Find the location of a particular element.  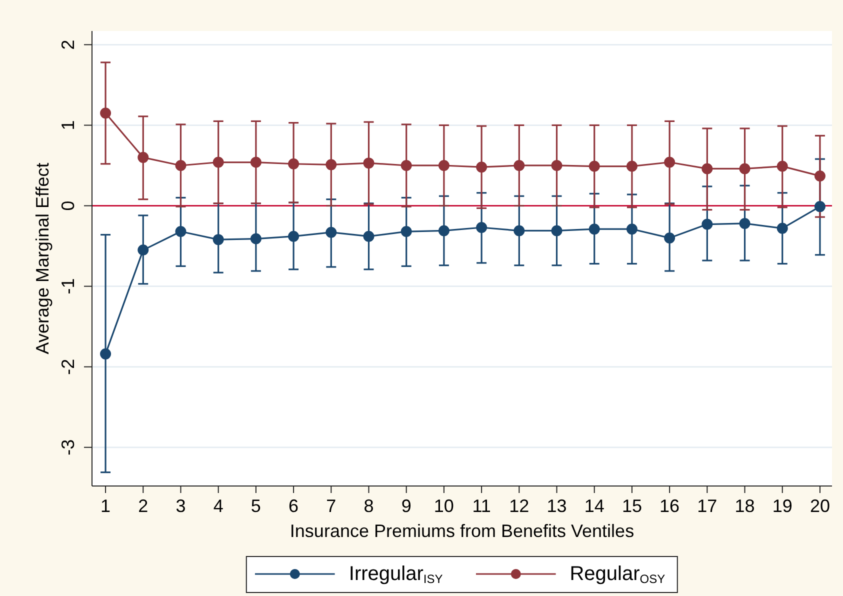

y-tick-label: 2 is located at coordinates (68, 45).